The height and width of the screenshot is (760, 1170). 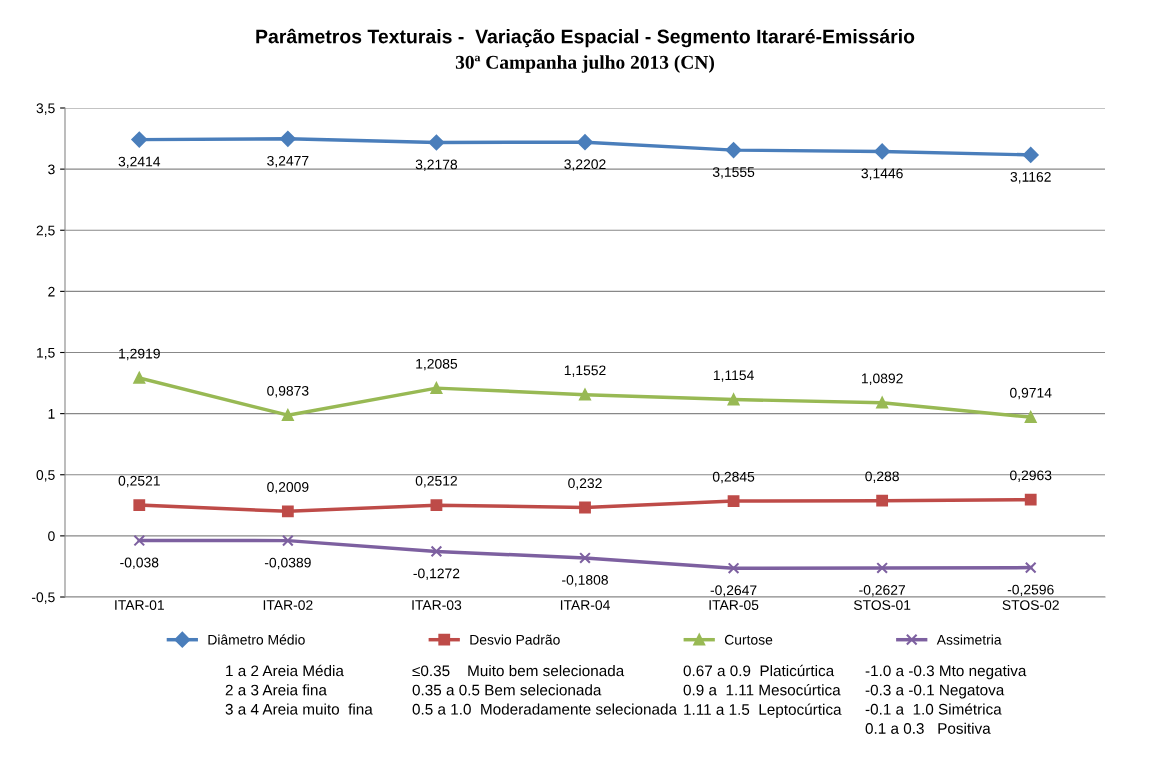 What do you see at coordinates (51, 536) in the screenshot?
I see `y-tick-label: 0` at bounding box center [51, 536].